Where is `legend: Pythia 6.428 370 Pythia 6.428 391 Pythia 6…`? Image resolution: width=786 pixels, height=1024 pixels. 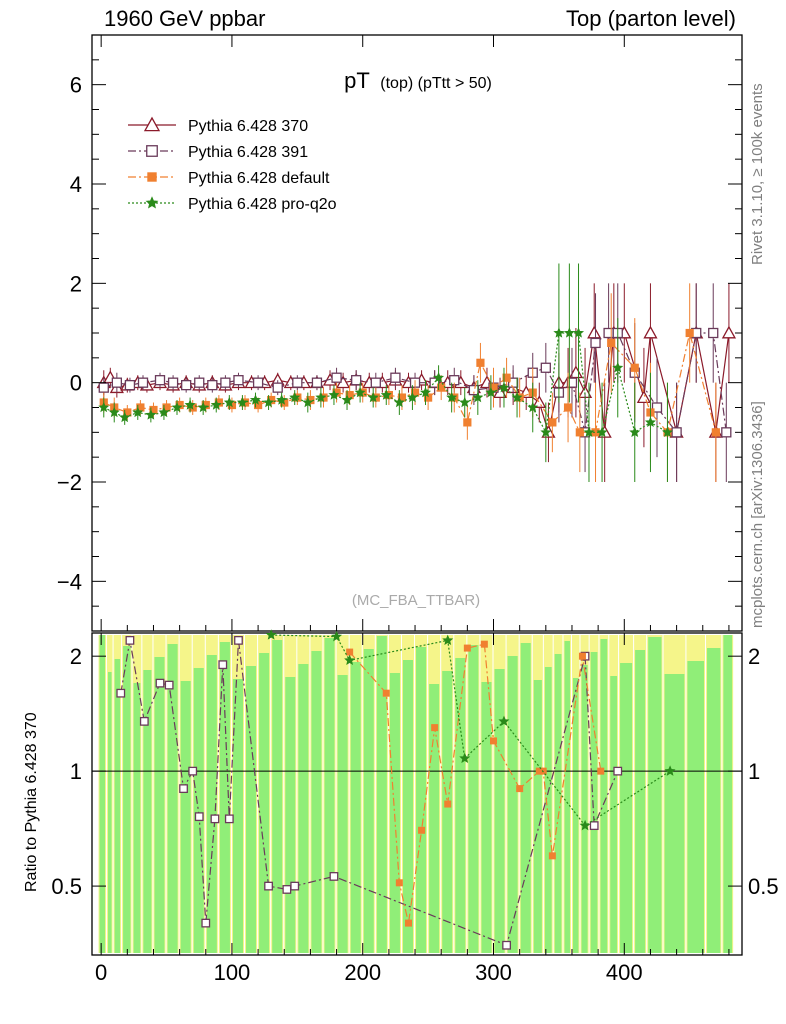
legend: Pythia 6.428 370 Pythia 6.428 391 Pythia 6… is located at coordinates (232, 164).